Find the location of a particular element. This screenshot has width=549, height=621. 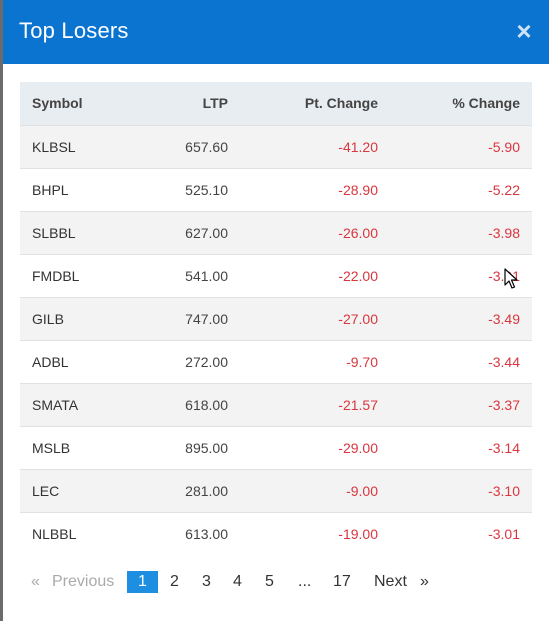

table-row: SMATA 618.00 -21.57 -3.37 is located at coordinates (276, 404).